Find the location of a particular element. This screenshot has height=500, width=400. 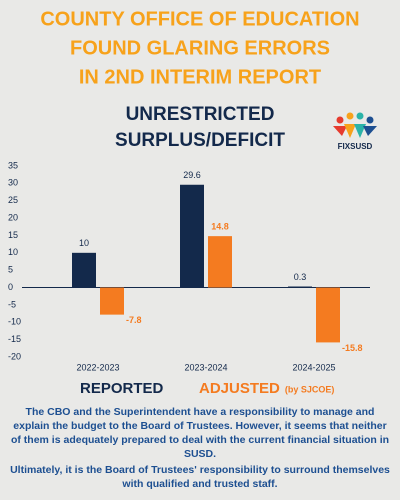

x-tick-label: 2024-2025 is located at coordinates (313, 367).